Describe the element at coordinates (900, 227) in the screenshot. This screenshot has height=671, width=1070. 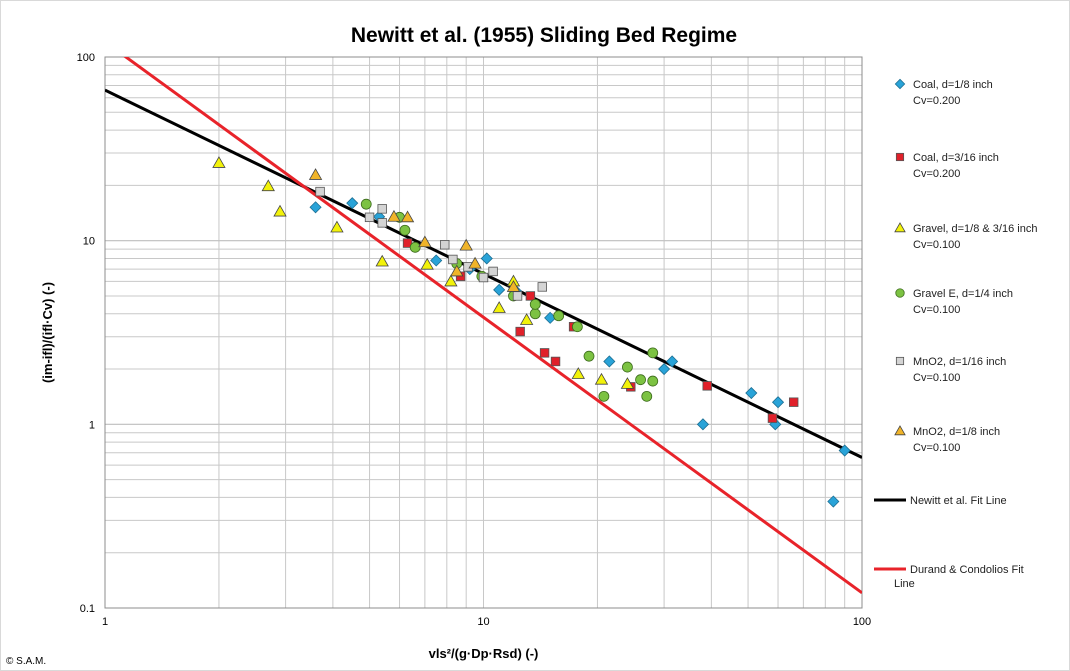
I see `legend-swatch-gravel-d-1-8-3-16-inch` at that location.